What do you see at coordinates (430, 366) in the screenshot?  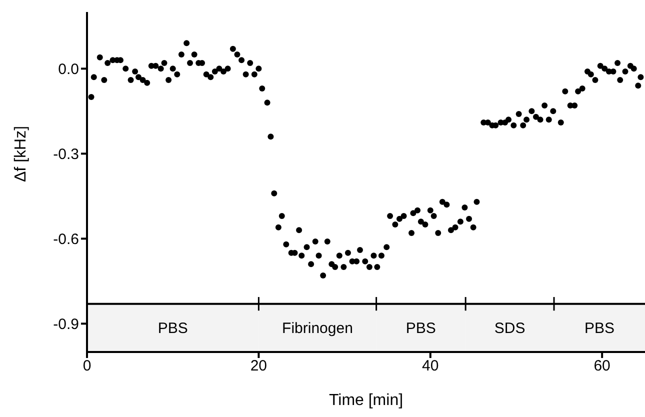 I see `x-tick-label: 40` at bounding box center [430, 366].